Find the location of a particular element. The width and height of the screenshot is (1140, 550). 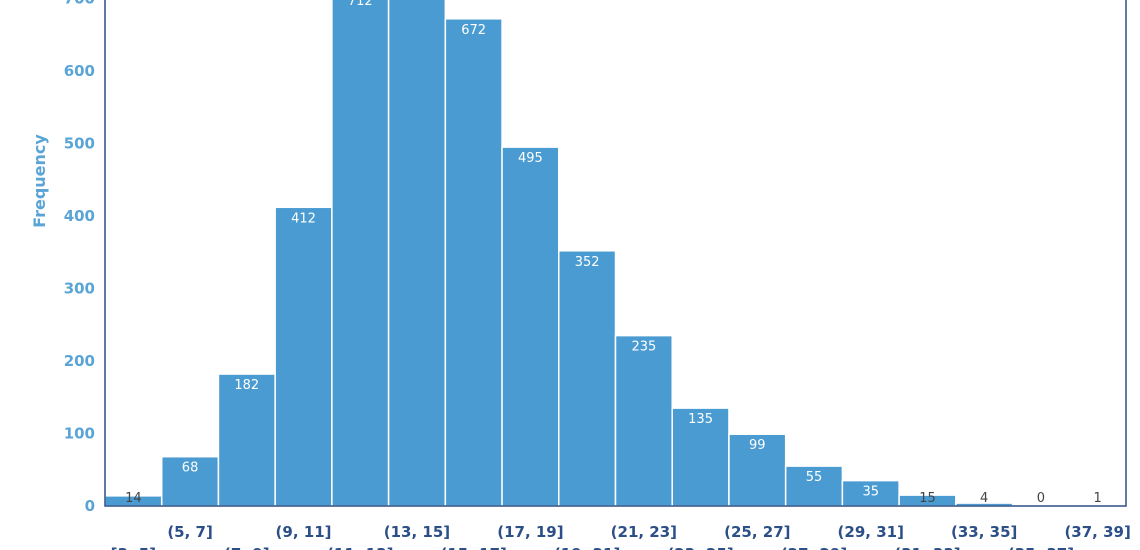

bar-data-label: 1 is located at coordinates (1097, 498).